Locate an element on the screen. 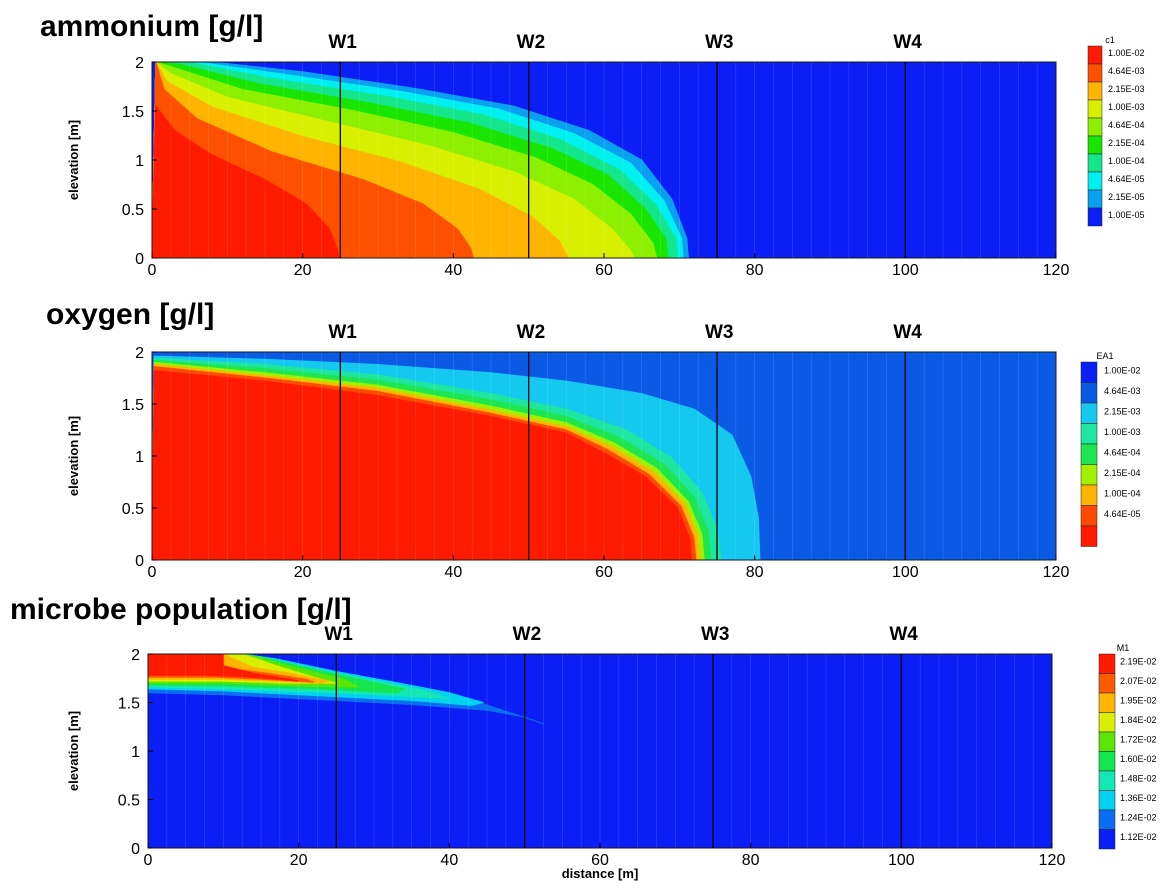  panel-title-microbe-population: microbe population [g/l] is located at coordinates (181, 609).